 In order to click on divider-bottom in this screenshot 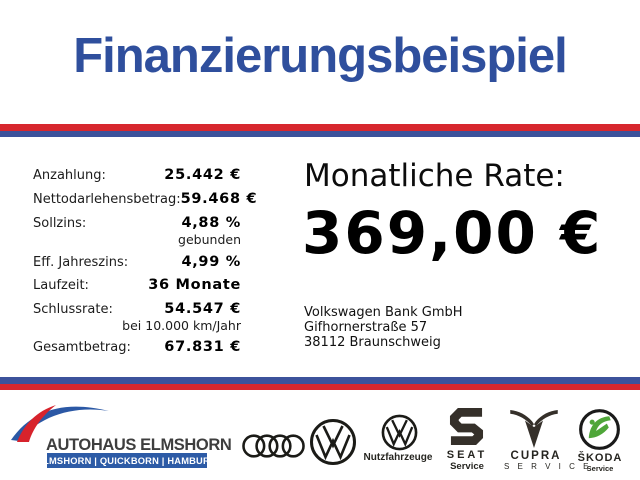, I will do `click(320, 383)`.